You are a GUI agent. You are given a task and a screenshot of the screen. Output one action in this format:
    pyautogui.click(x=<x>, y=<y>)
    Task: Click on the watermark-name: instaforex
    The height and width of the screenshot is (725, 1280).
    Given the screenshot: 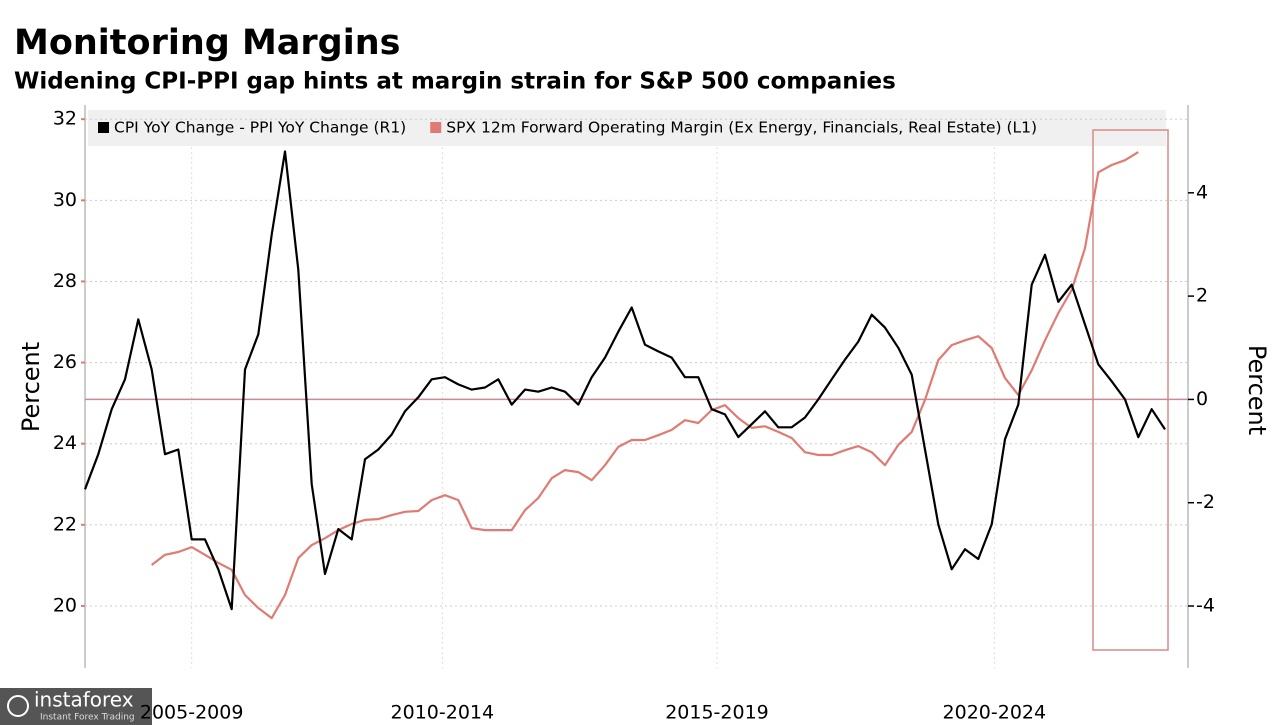 What is the action you would take?
    pyautogui.click(x=84, y=700)
    